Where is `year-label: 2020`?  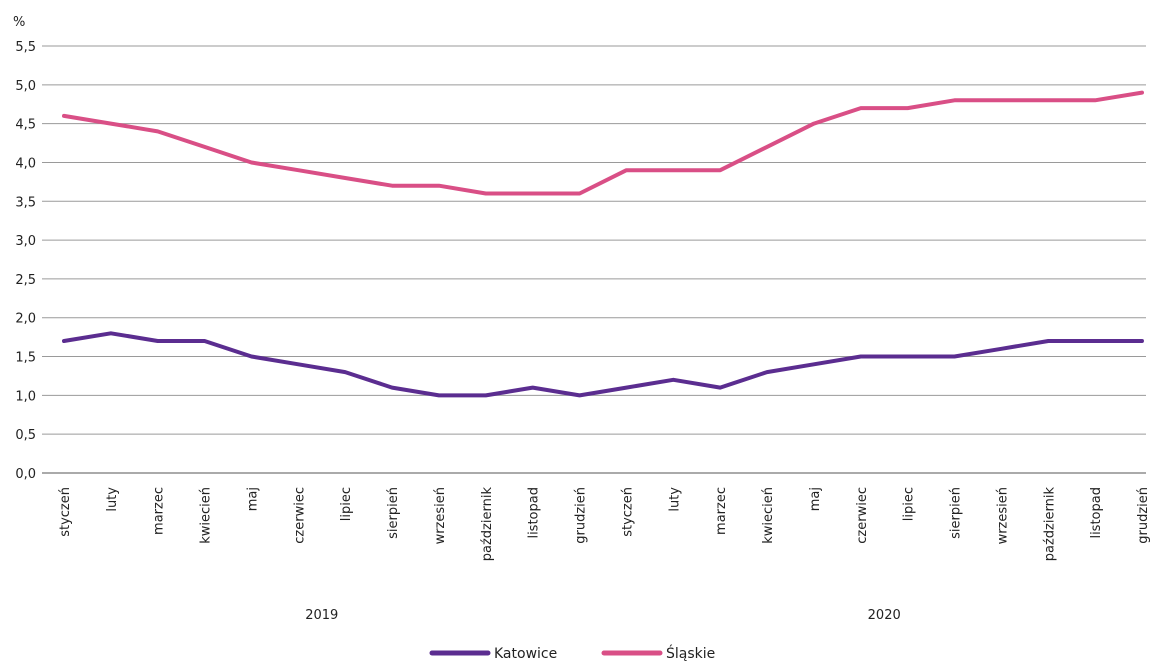
year-label: 2020 is located at coordinates (884, 615).